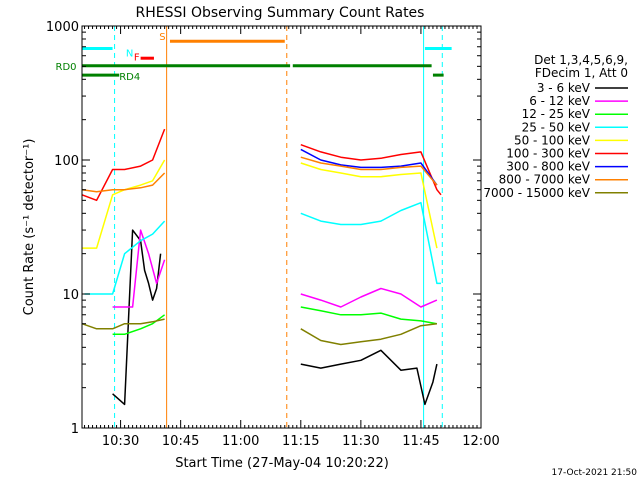  Describe the element at coordinates (556, 114) in the screenshot. I see `legend-entry-label: 12 - 25 keV` at that location.